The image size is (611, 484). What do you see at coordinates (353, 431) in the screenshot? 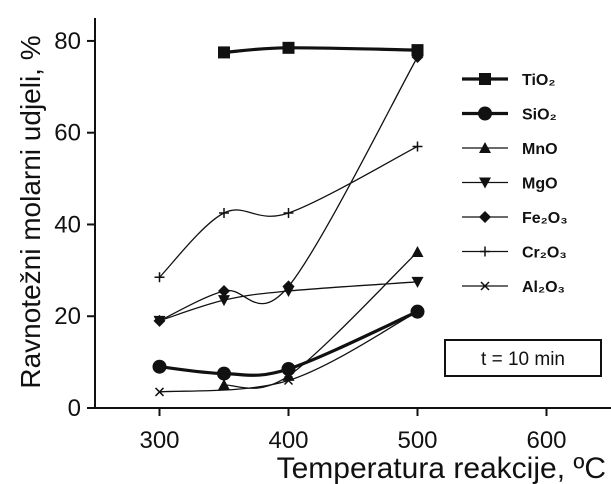
I see `x-axis-ticks: 300 400 500 600` at bounding box center [353, 431].